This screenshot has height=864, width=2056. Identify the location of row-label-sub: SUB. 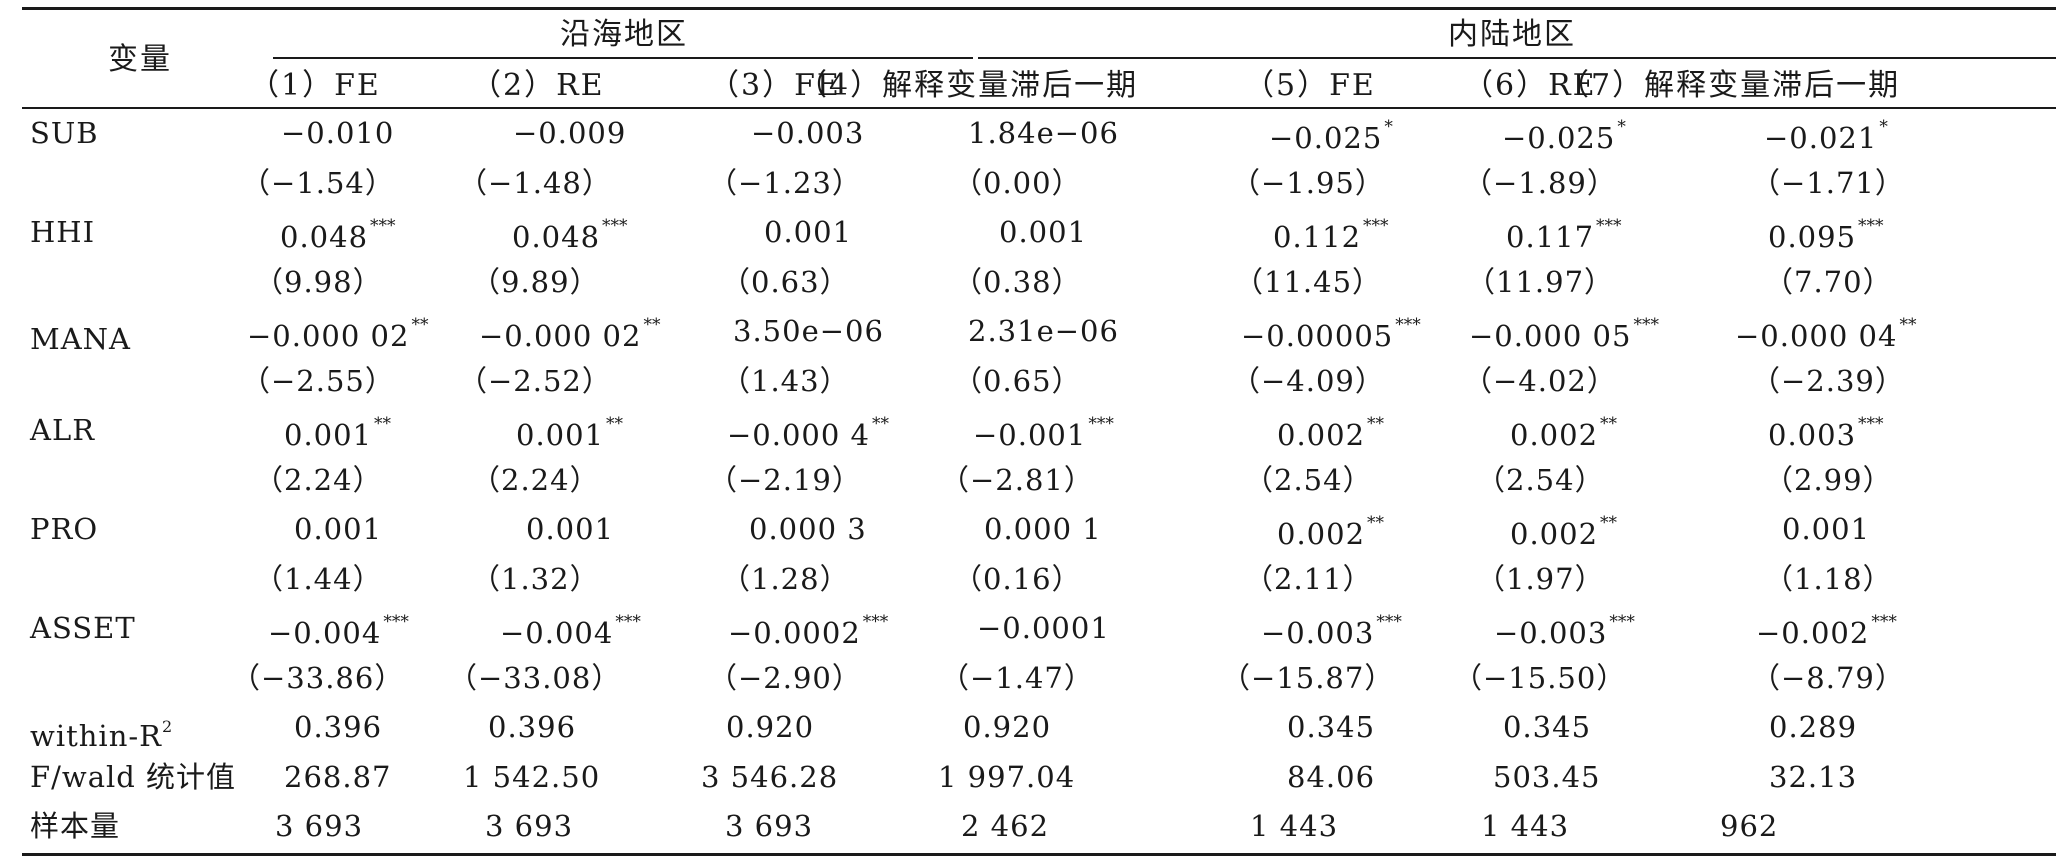
(64, 133).